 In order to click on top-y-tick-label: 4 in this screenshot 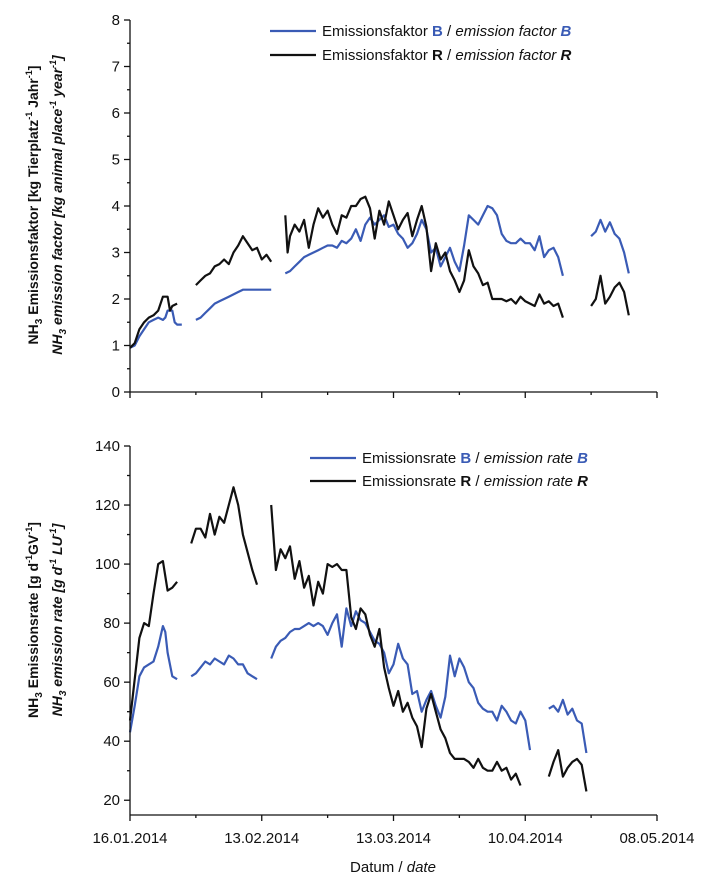, I will do `click(116, 206)`.